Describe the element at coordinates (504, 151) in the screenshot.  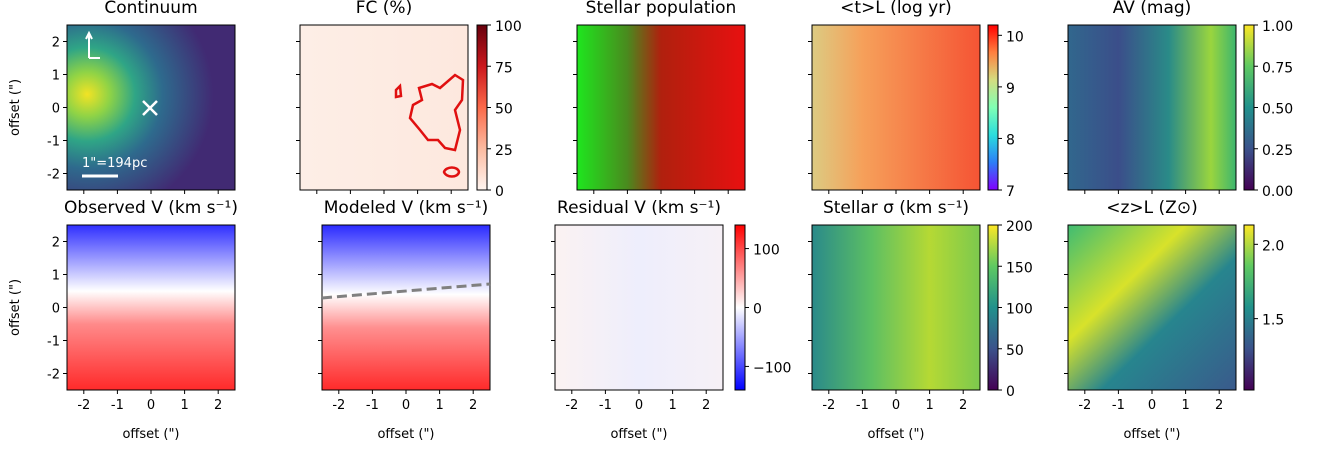
I see `colorbar-tick-label: 25` at that location.